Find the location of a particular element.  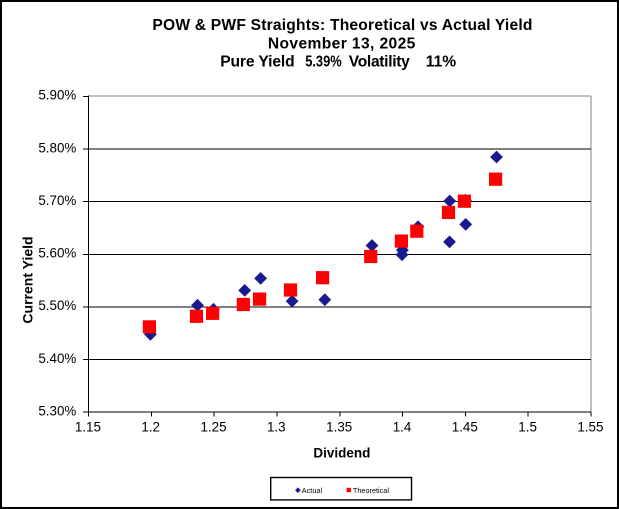

svg-text: 1.25 is located at coordinates (213, 426).